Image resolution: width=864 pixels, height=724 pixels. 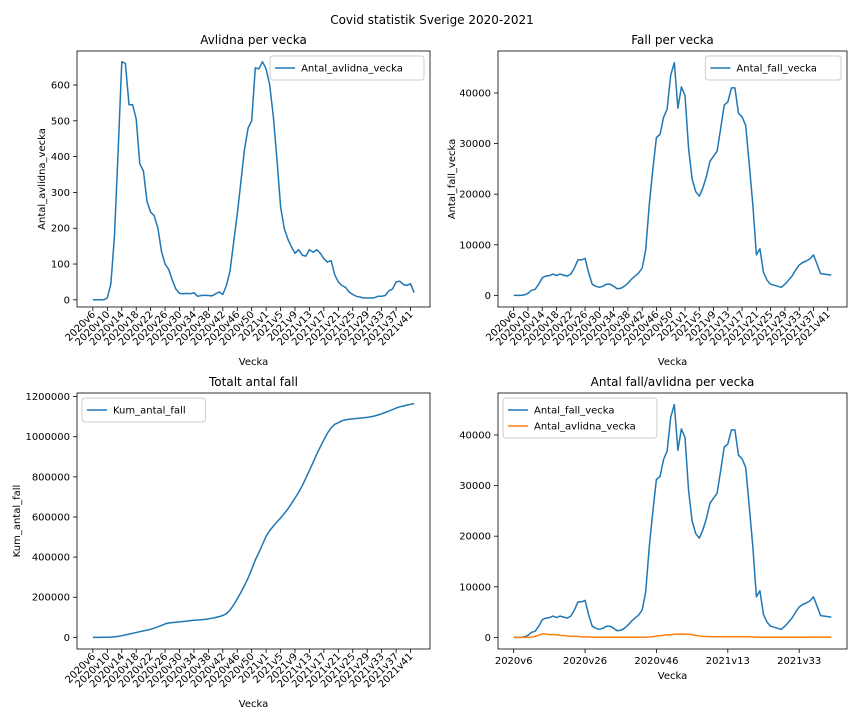 I want to click on legend: Kum_antal_fall, so click(x=143, y=410).